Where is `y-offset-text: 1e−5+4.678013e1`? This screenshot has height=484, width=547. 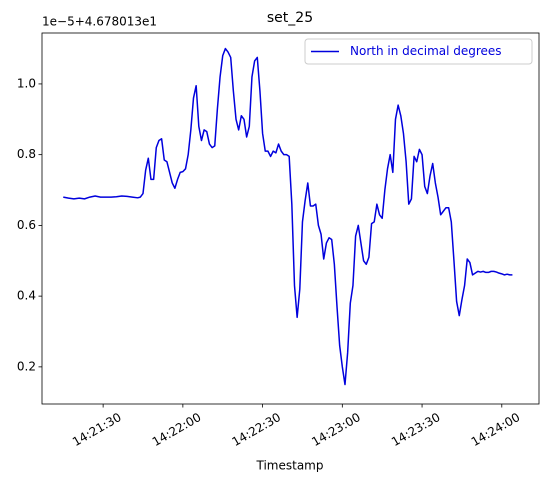 y-offset-text: 1e−5+4.678013e1 is located at coordinates (99, 22).